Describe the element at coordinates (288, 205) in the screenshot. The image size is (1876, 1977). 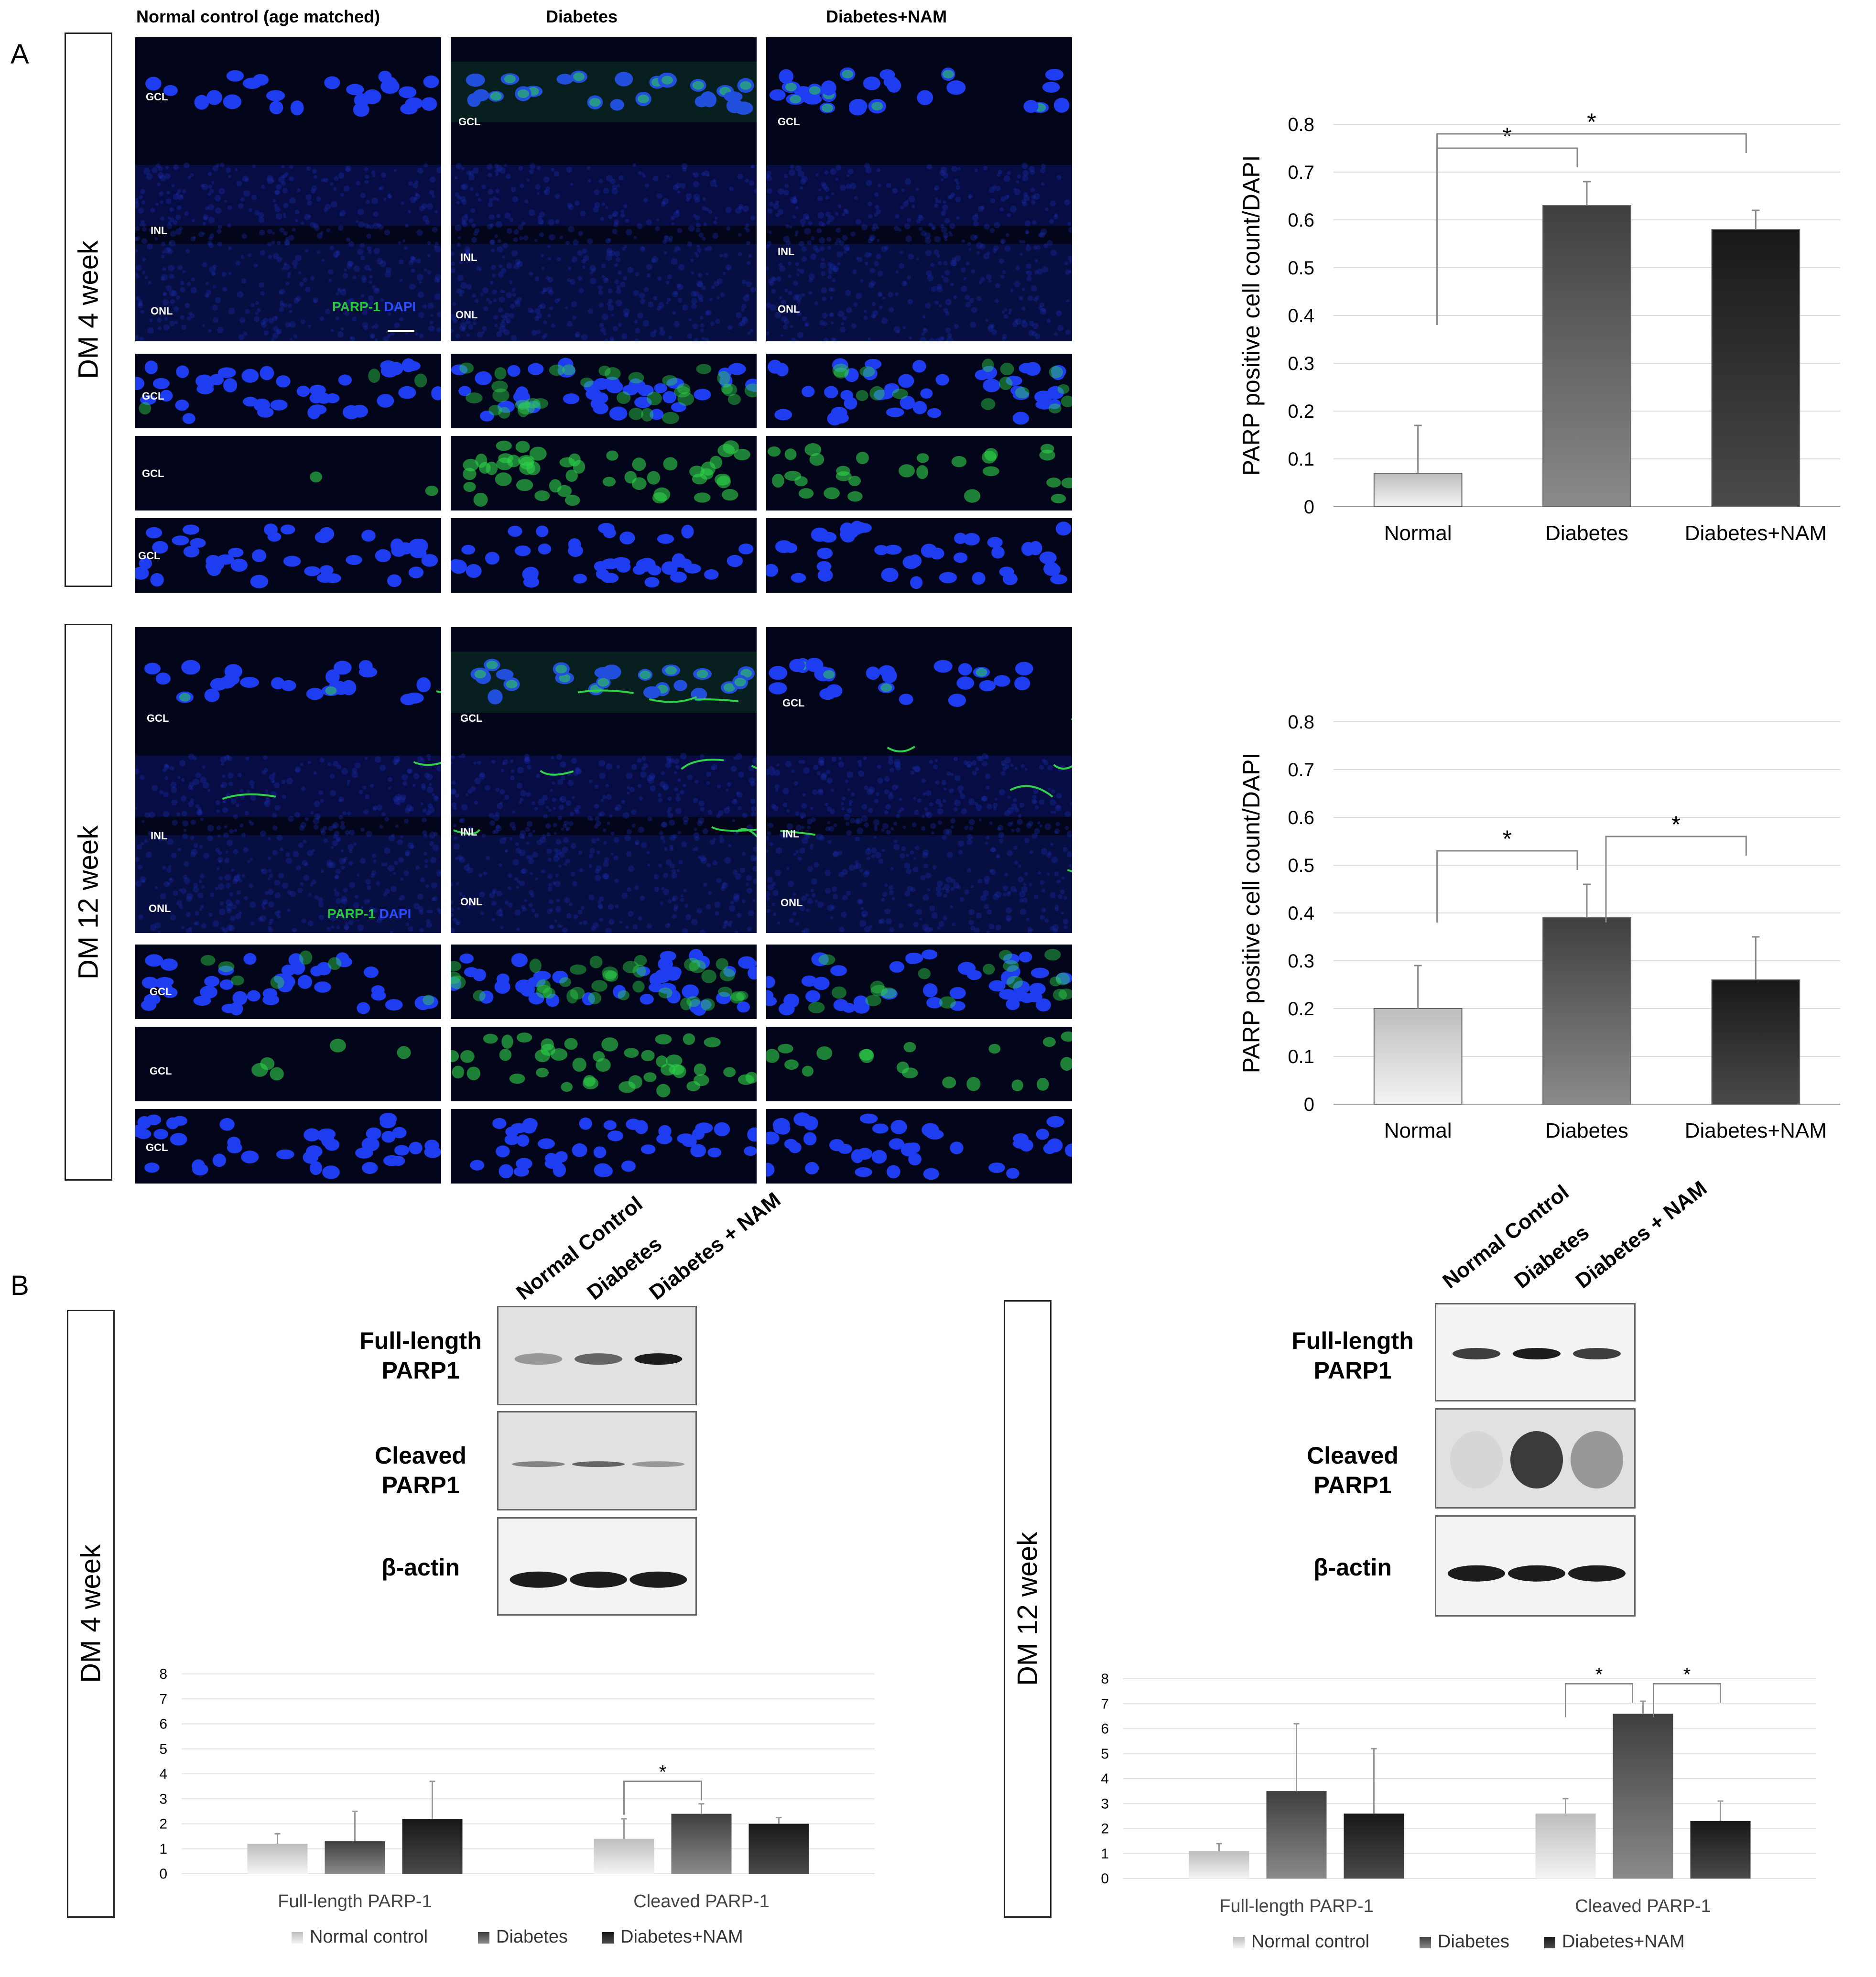
I see `micrograph-4wk-normal-image` at that location.